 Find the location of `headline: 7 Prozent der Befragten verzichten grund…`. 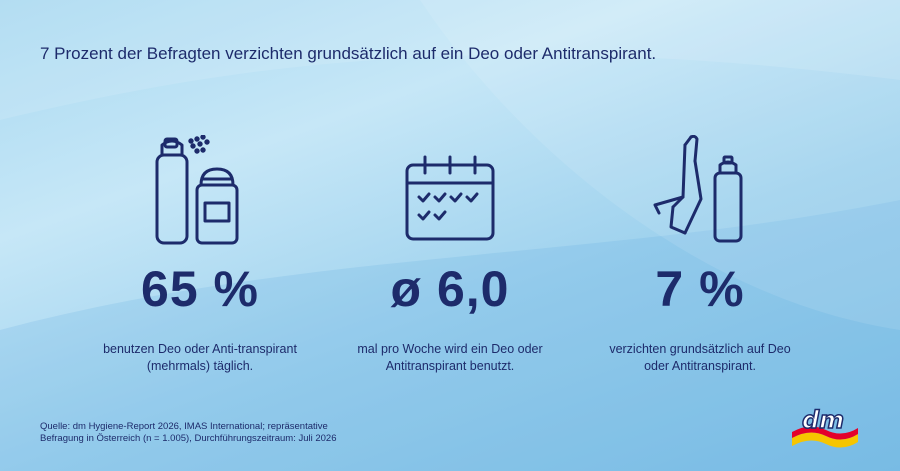

headline: 7 Prozent der Befragten verzichten grund… is located at coordinates (348, 53).